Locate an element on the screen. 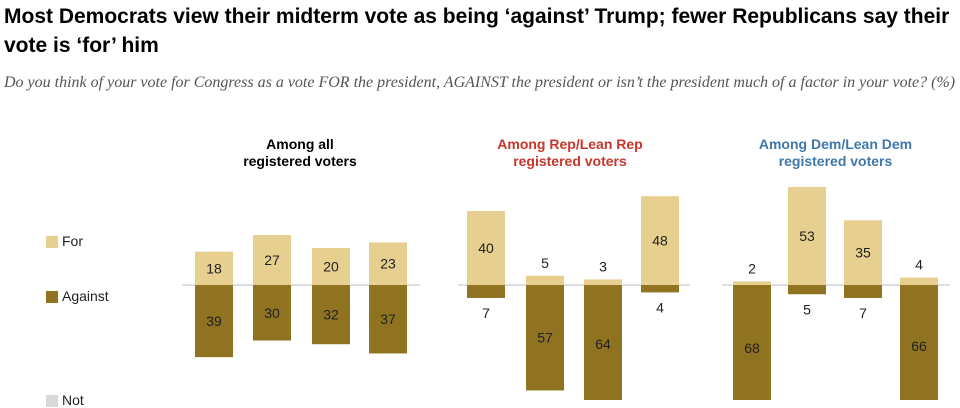  panel-title-dem-line2: registered voters is located at coordinates (835, 161).